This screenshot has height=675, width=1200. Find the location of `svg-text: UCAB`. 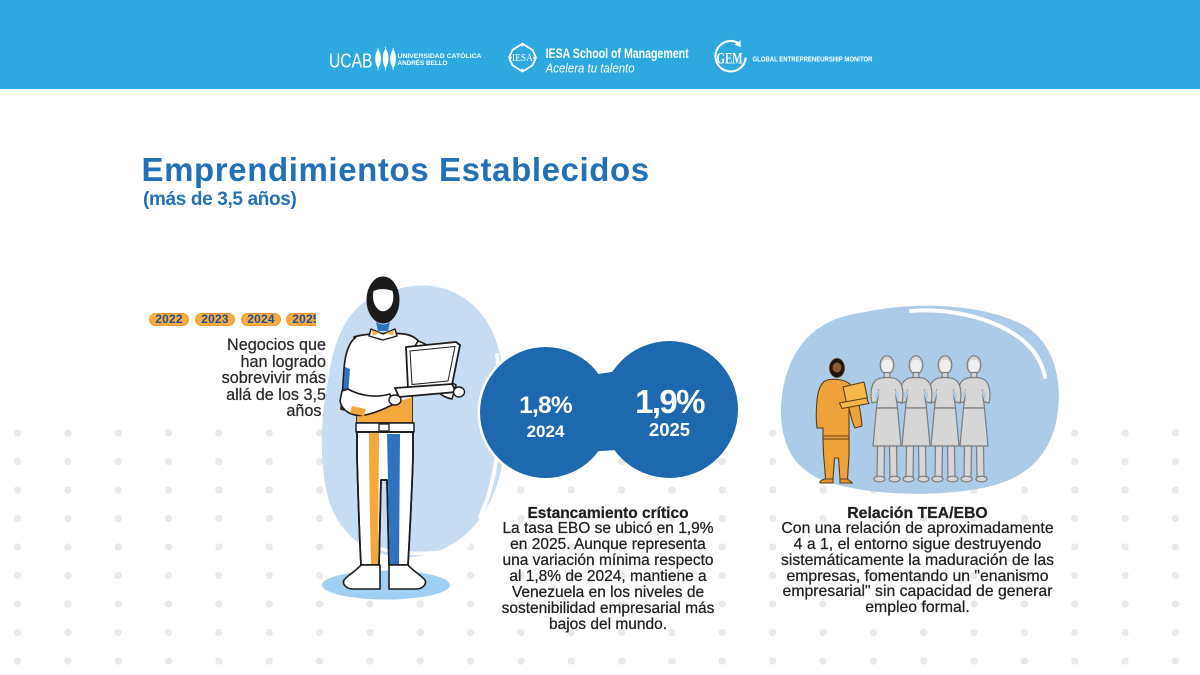

svg-text: UCAB is located at coordinates (351, 61).